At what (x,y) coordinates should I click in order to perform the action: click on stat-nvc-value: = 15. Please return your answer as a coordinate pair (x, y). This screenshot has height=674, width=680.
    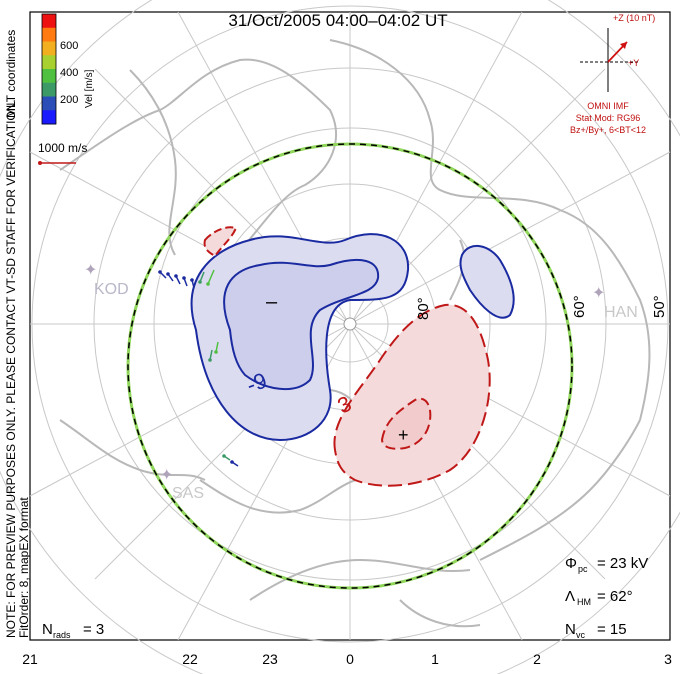
    Looking at the image, I should click on (612, 629).